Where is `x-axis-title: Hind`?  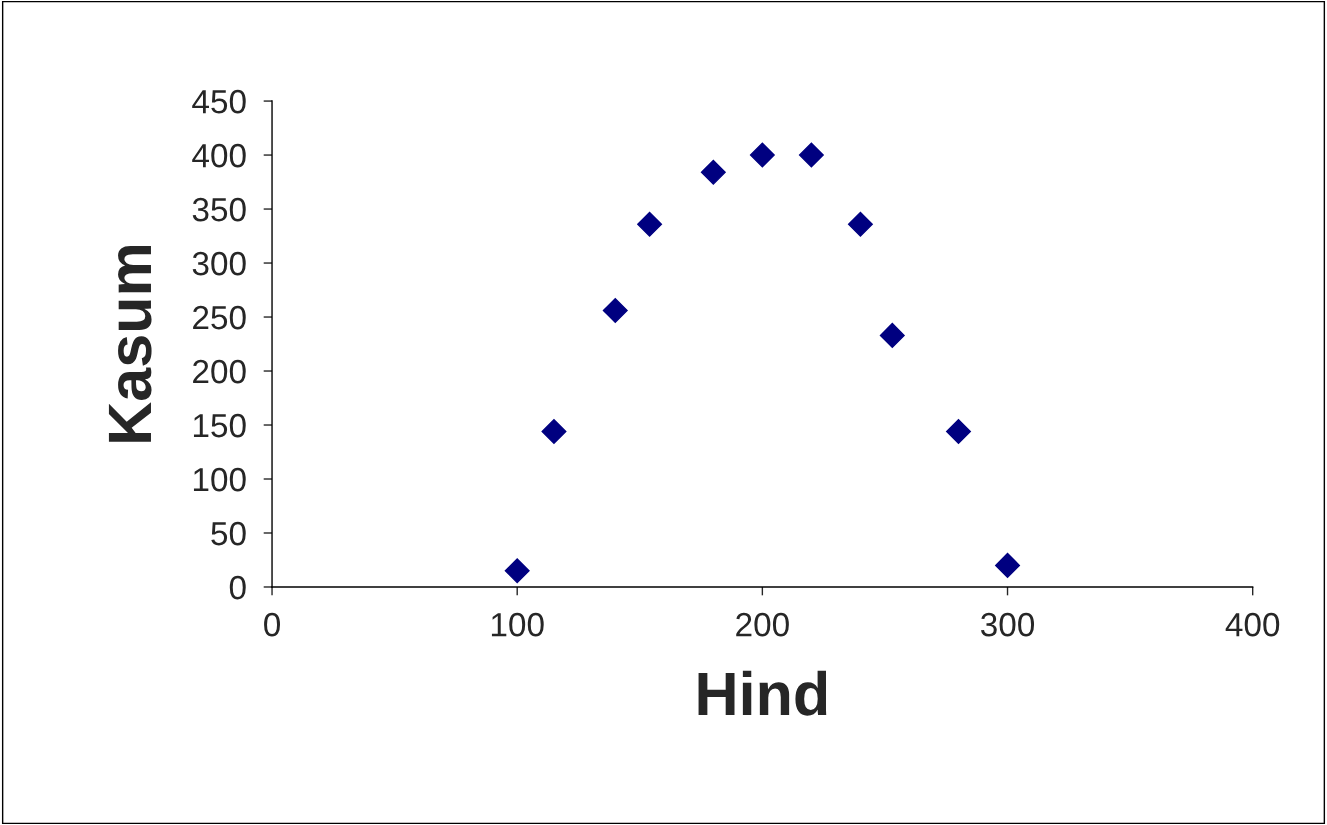
x-axis-title: Hind is located at coordinates (762, 693).